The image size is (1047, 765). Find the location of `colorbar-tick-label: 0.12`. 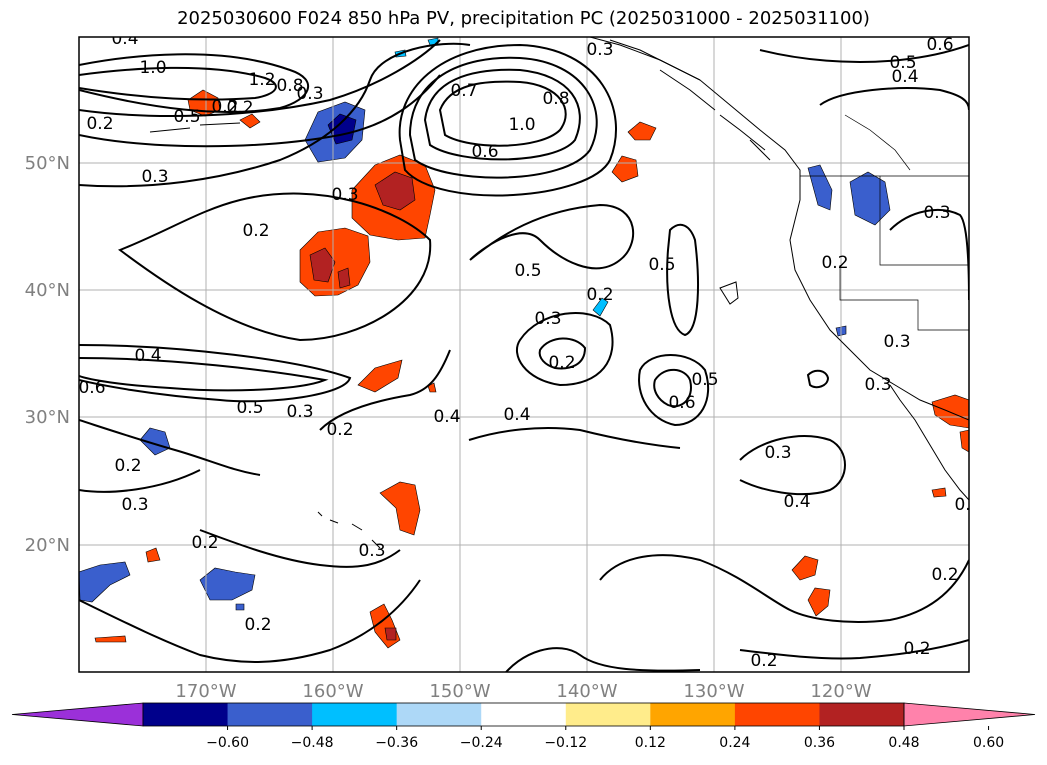

colorbar-tick-label: 0.12 is located at coordinates (650, 743).